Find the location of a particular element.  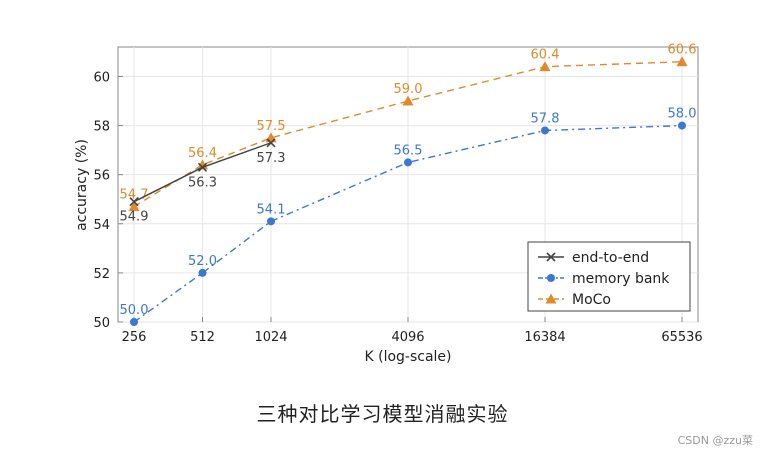

x-axis: 256 512 1024 4096 16384 65536 is located at coordinates (412, 331).